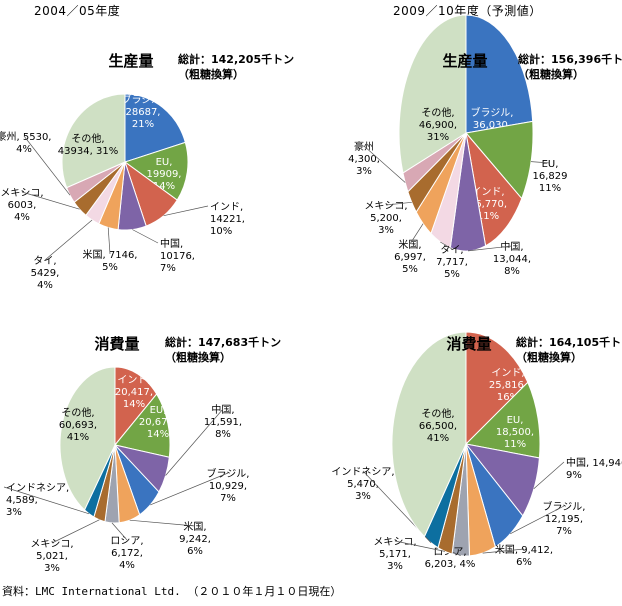  What do you see at coordinates (452, 262) in the screenshot?
I see `slice-label-thailand: タイ, 7,717, 5%` at bounding box center [452, 262].